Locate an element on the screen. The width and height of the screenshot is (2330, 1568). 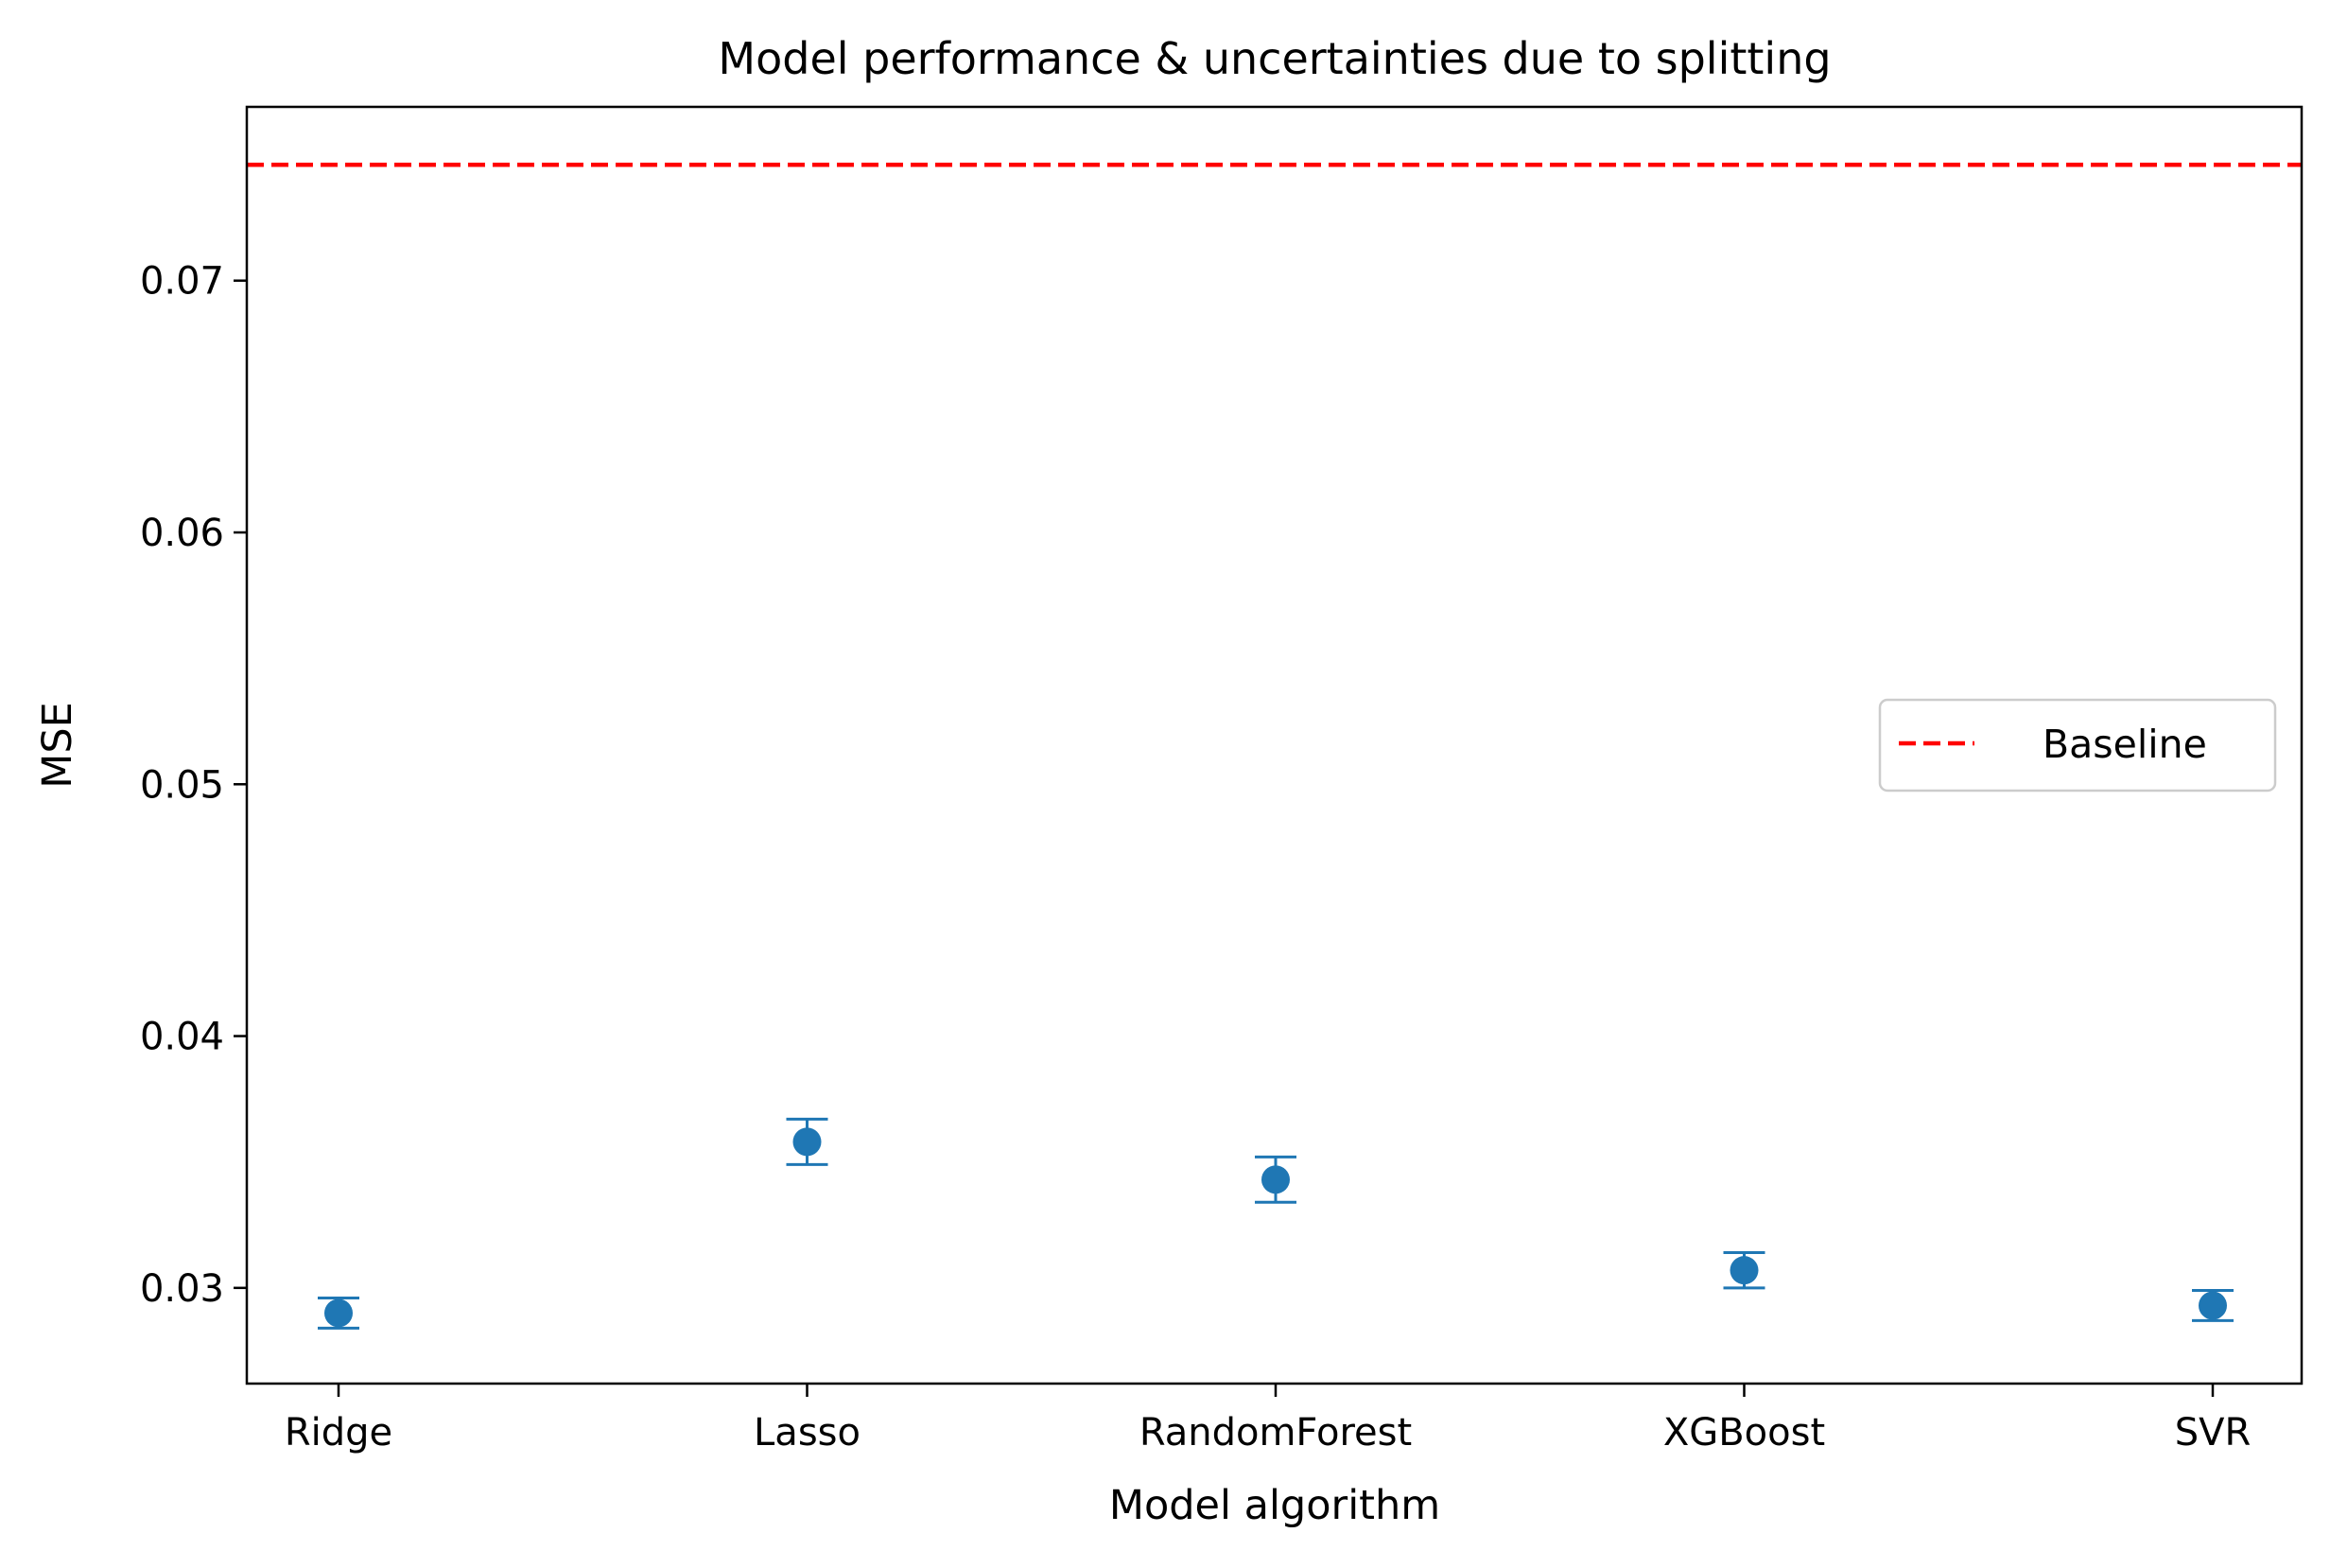
point-marker-lasso is located at coordinates (807, 1142).